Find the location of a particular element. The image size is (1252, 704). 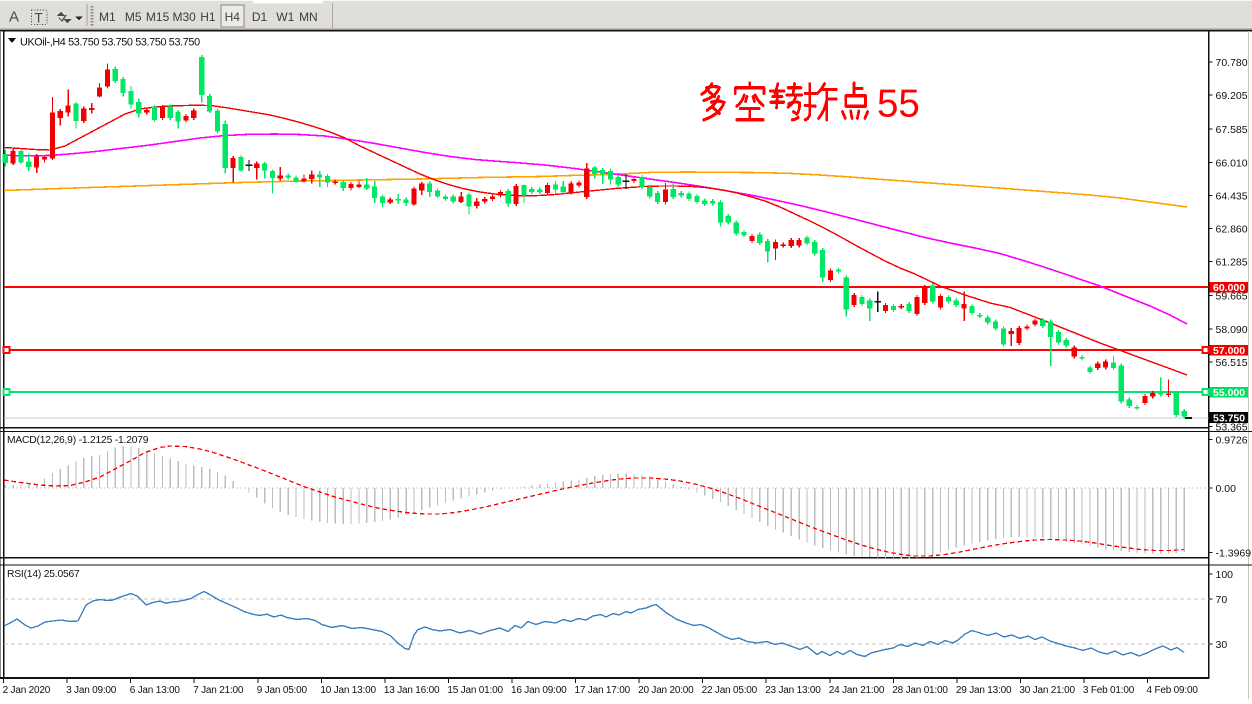

svg-text: 28 Jan 01:00 is located at coordinates (920, 690).